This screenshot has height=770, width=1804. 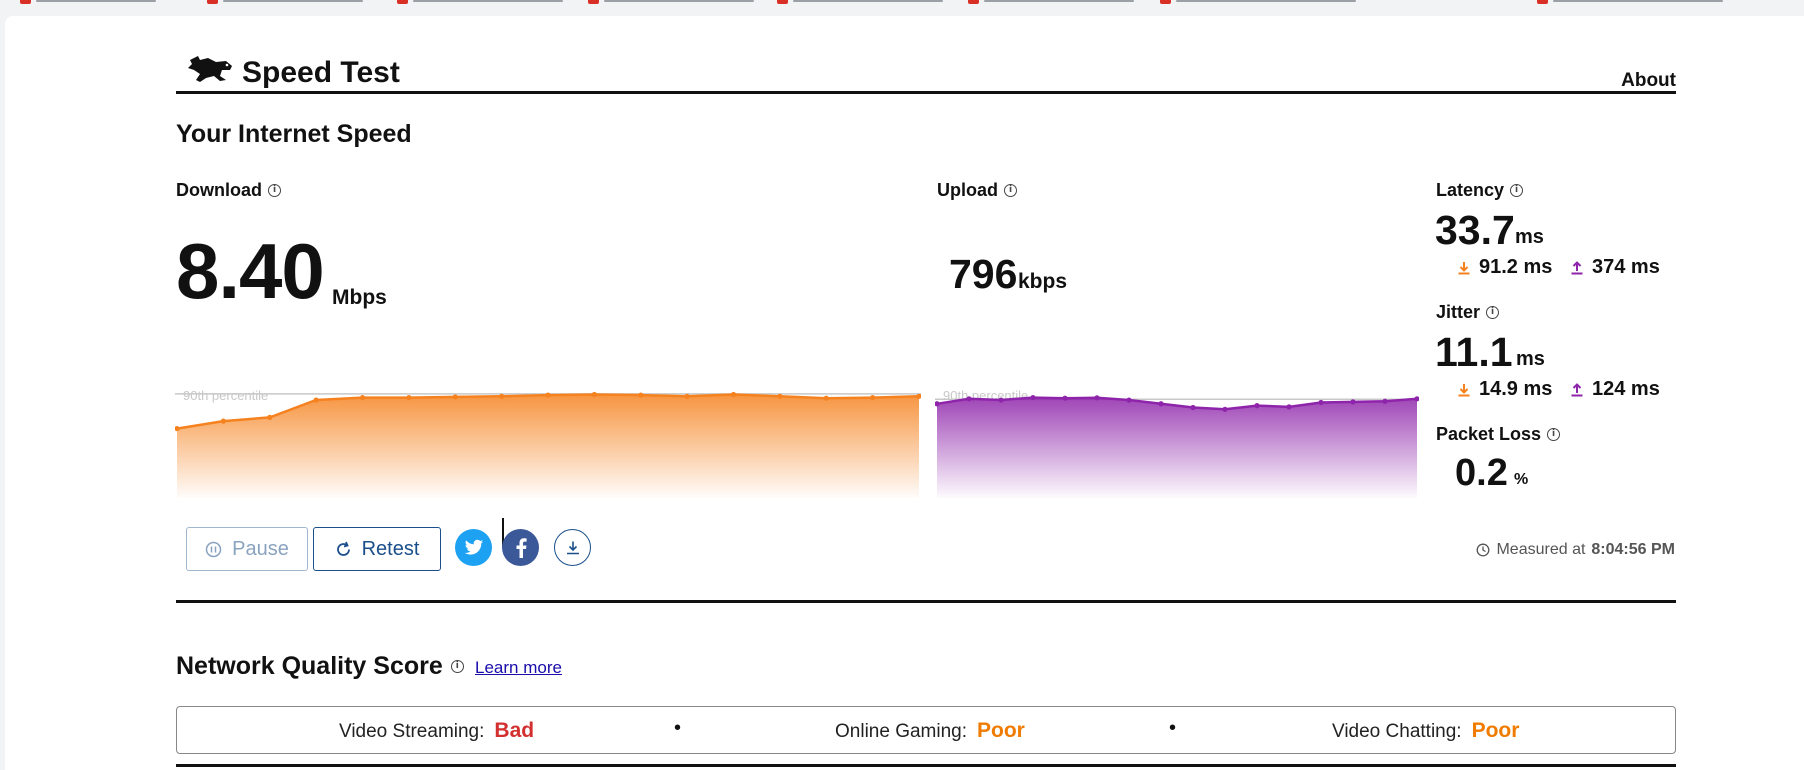 I want to click on jitter-down: 14.9 ms, so click(x=1504, y=389).